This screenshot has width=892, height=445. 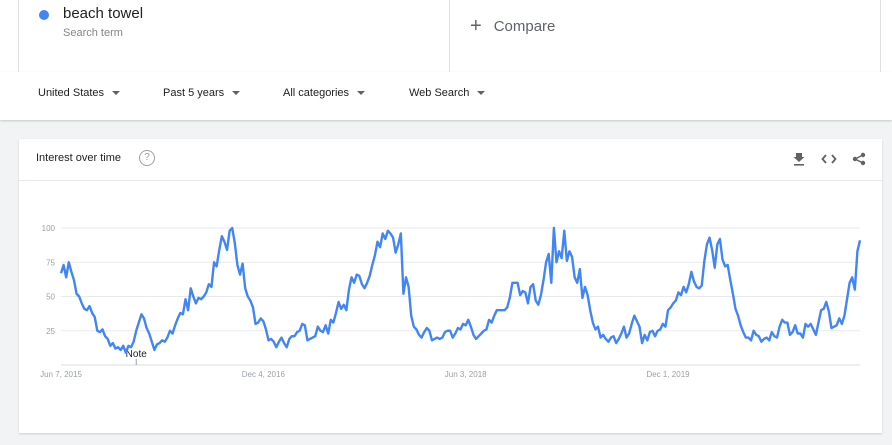 I want to click on series-color-dot, so click(x=44, y=15).